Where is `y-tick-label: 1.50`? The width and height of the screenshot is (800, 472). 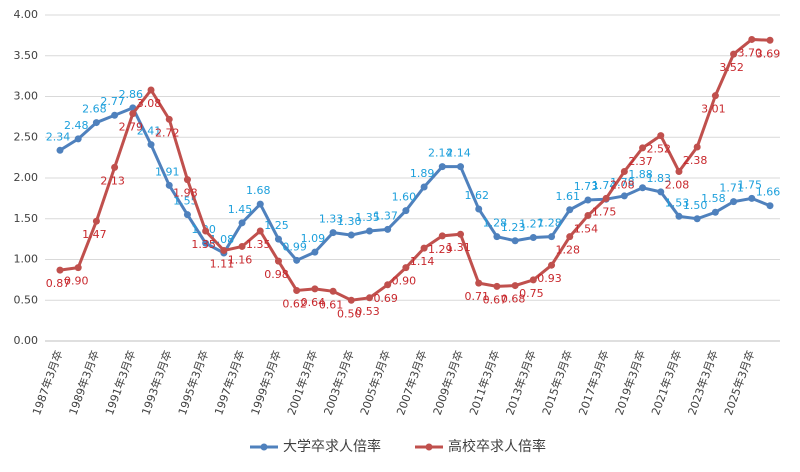
y-tick-label: 1.50 is located at coordinates (26, 218).